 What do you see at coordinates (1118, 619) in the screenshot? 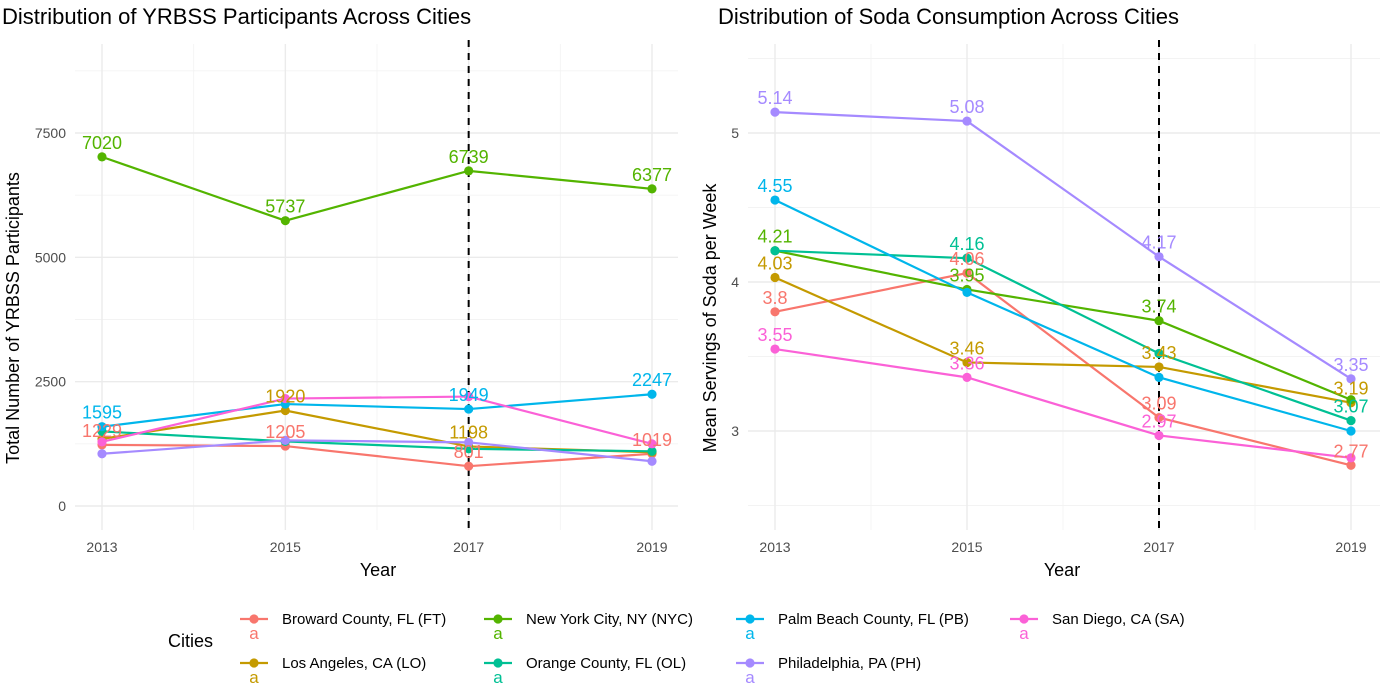
I see `legend-label: San Diego, CA (SA)` at bounding box center [1118, 619].